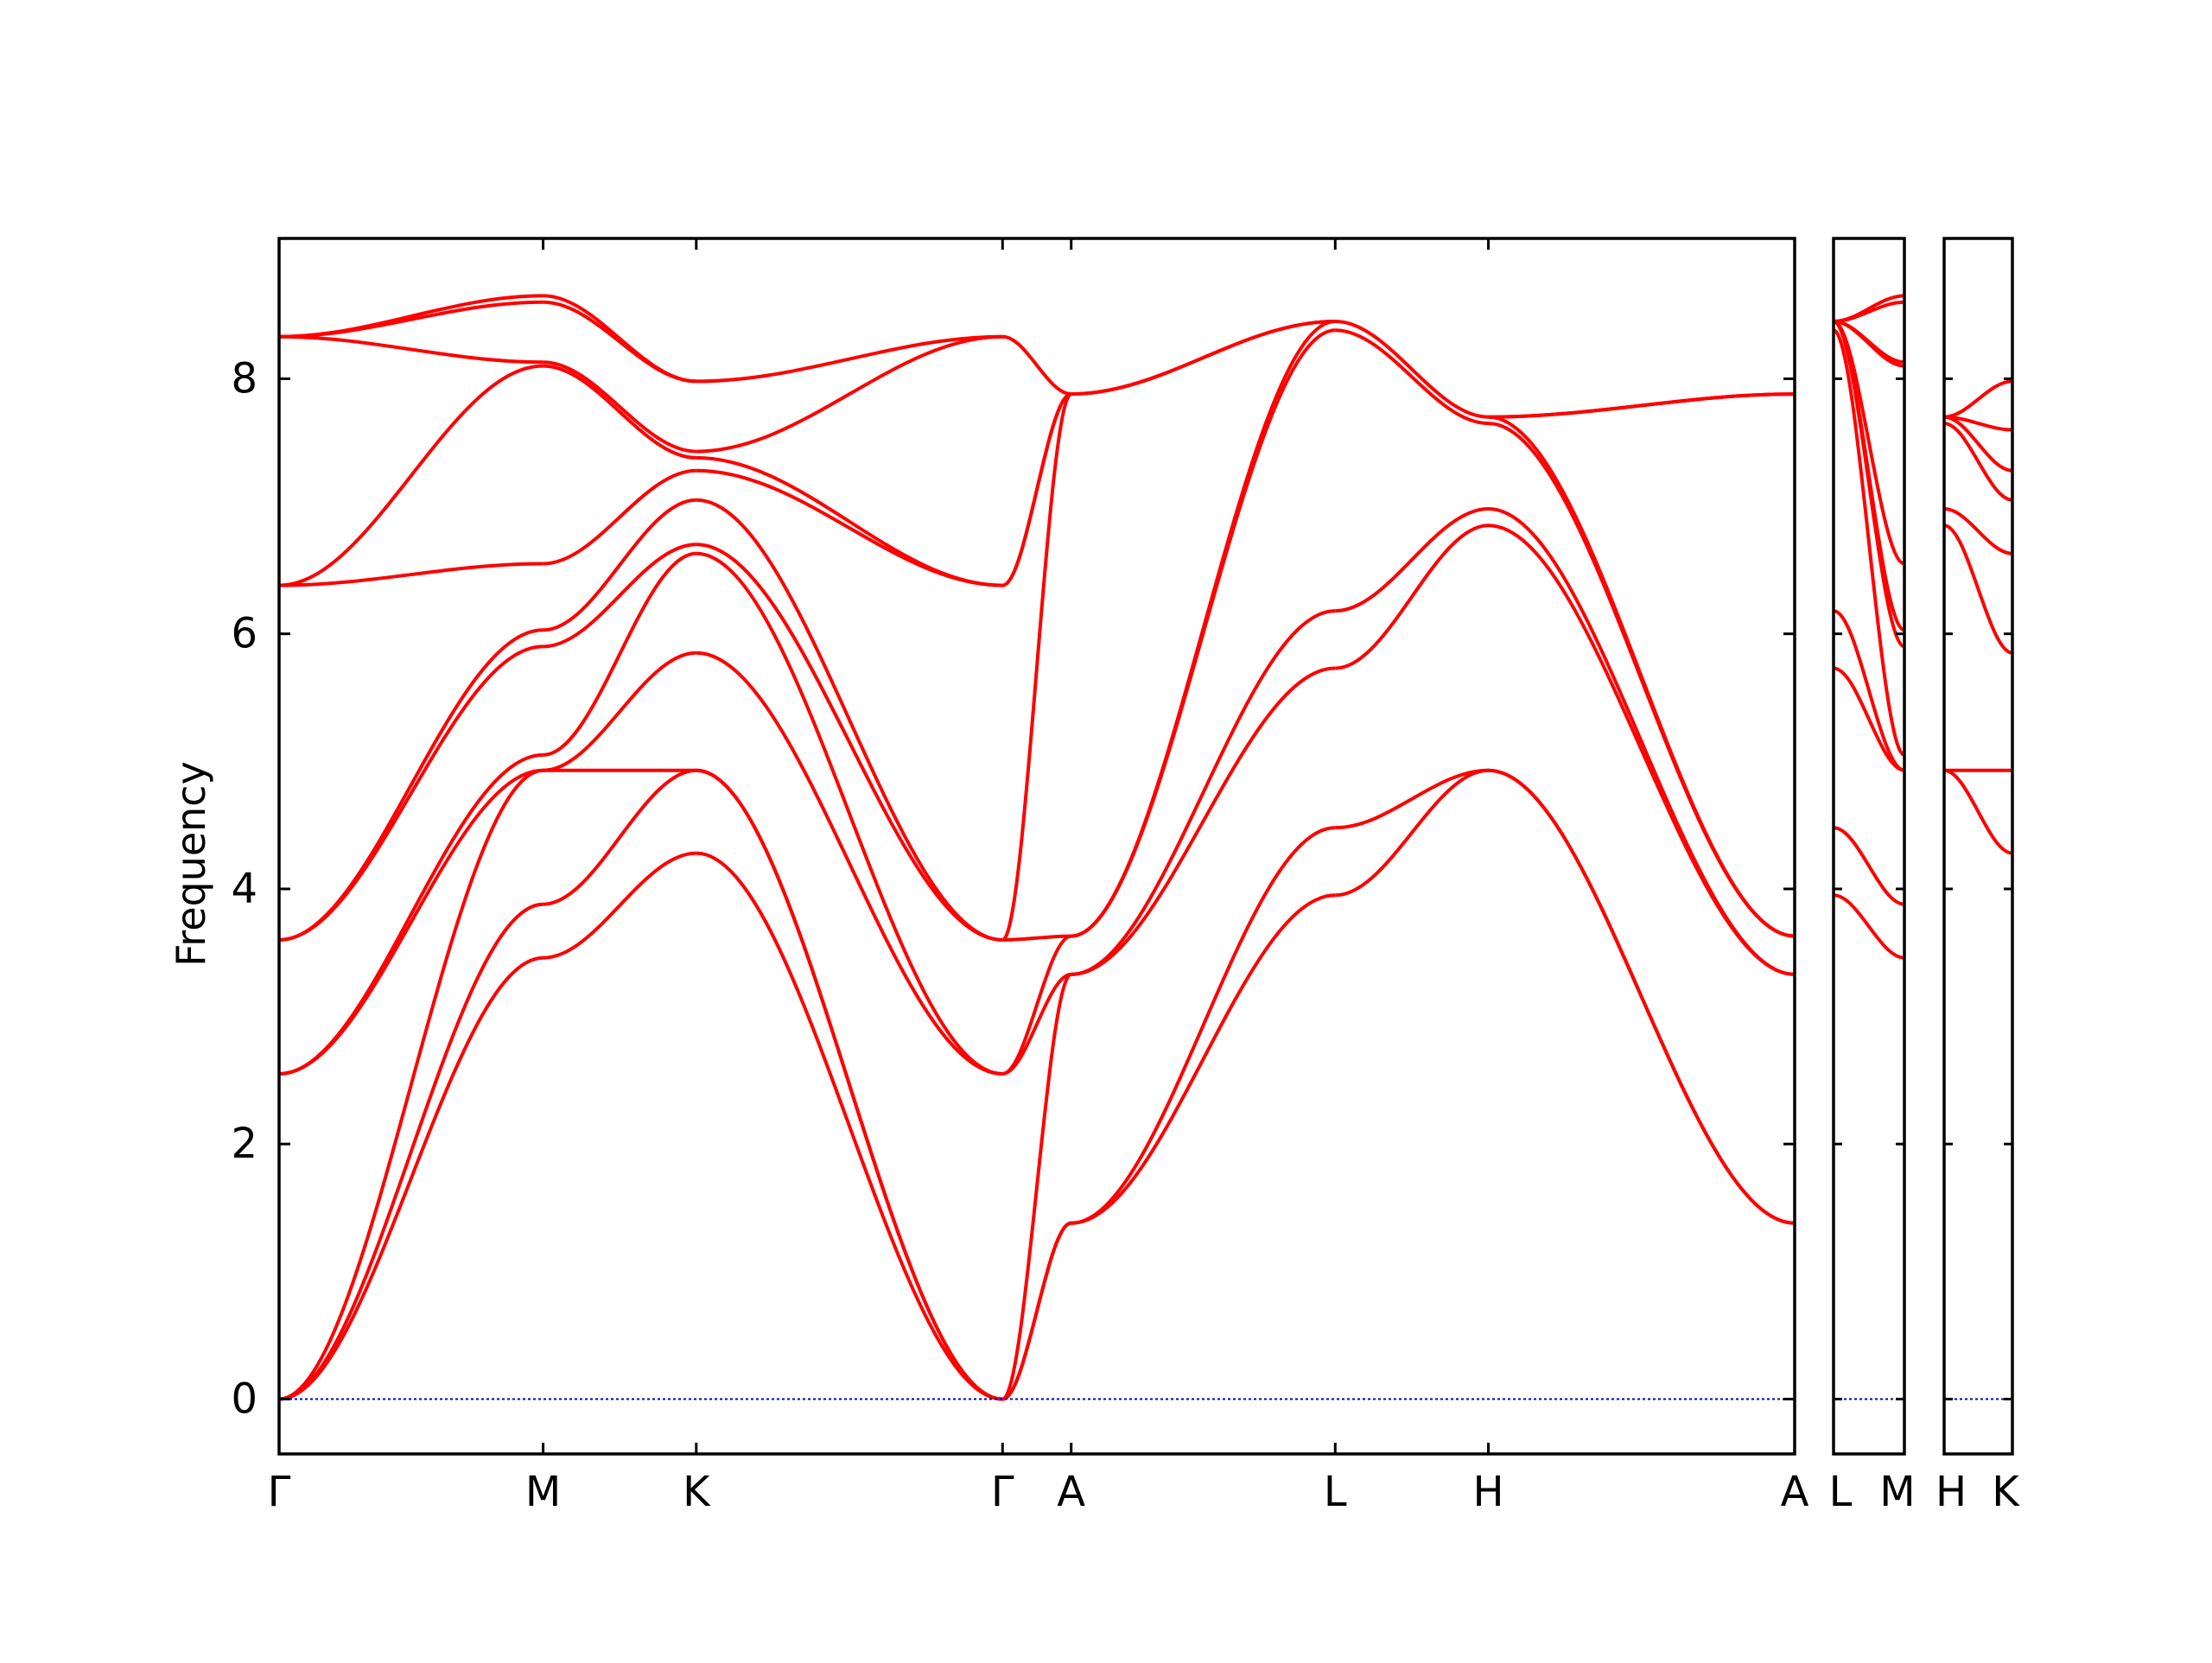 This screenshot has height=1663, width=2212. Describe the element at coordinates (244, 1400) in the screenshot. I see `y-tick-label: 0` at that location.